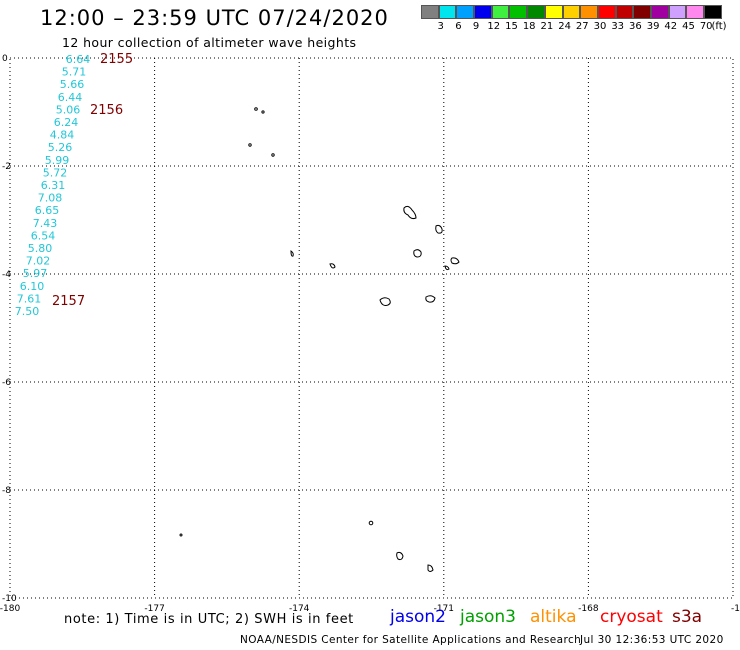  Describe the element at coordinates (53, 185) in the screenshot. I see `wave-height-observation: 6.31` at that location.